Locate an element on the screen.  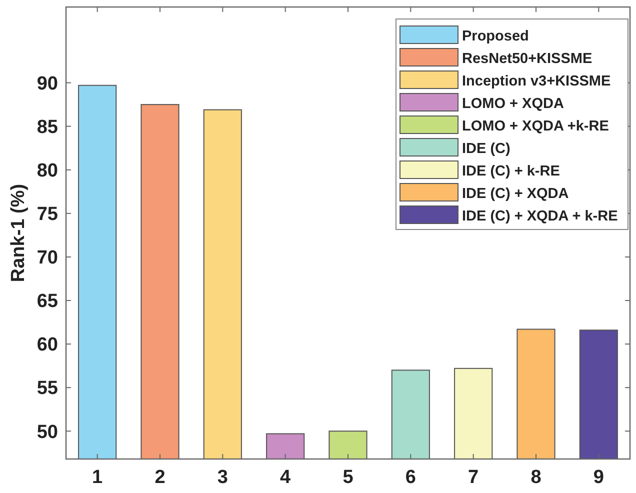
y-tick-label: 50 is located at coordinates (47, 432).